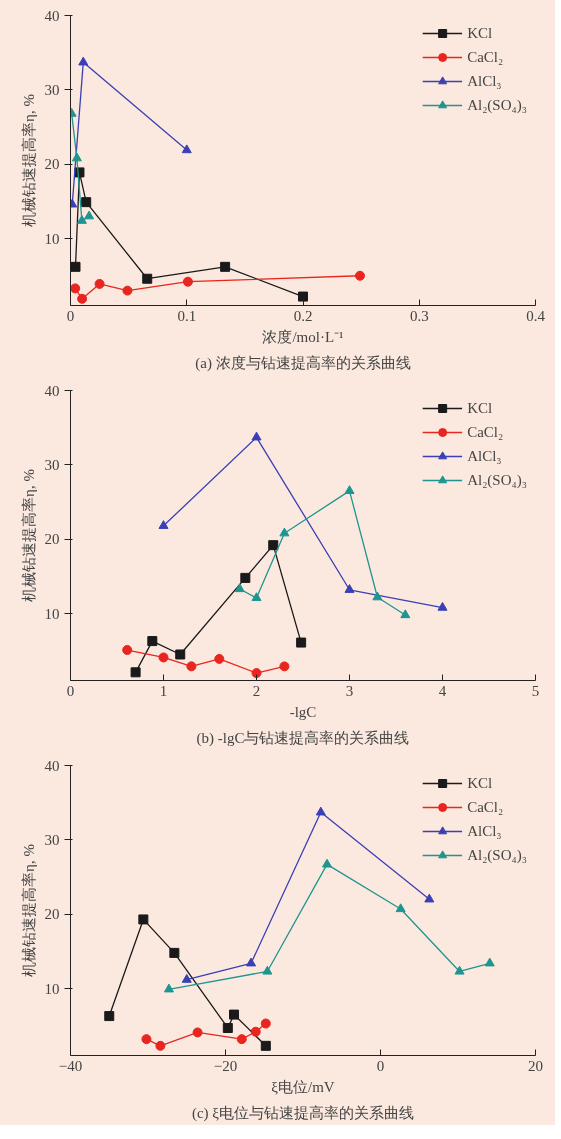  I want to click on text: (c) ξ电位与钻速提高率的关系曲线, so click(303, 1113).